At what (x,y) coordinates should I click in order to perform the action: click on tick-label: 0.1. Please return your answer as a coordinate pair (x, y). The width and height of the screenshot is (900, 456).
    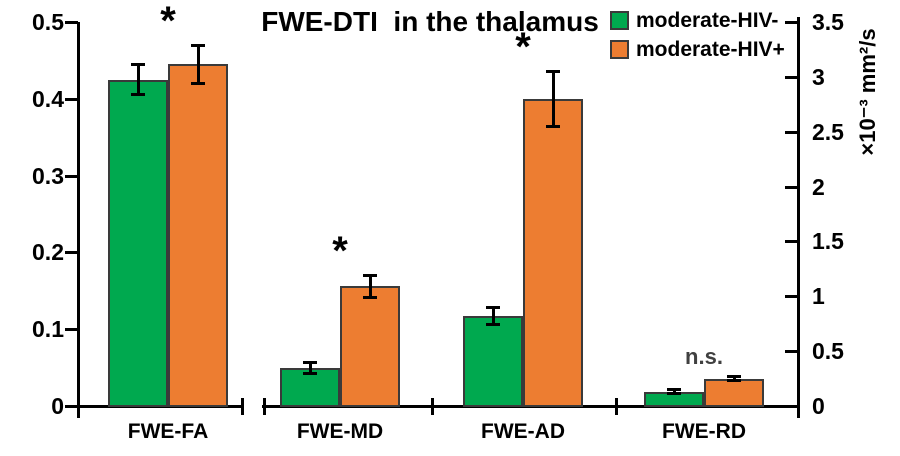
    Looking at the image, I should click on (48, 329).